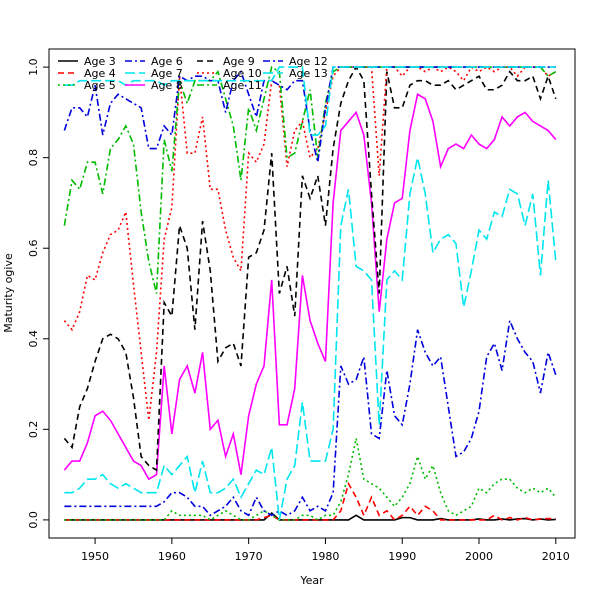 The height and width of the screenshot is (600, 600). Describe the element at coordinates (556, 556) in the screenshot. I see `x-tick-label: 2010` at that location.